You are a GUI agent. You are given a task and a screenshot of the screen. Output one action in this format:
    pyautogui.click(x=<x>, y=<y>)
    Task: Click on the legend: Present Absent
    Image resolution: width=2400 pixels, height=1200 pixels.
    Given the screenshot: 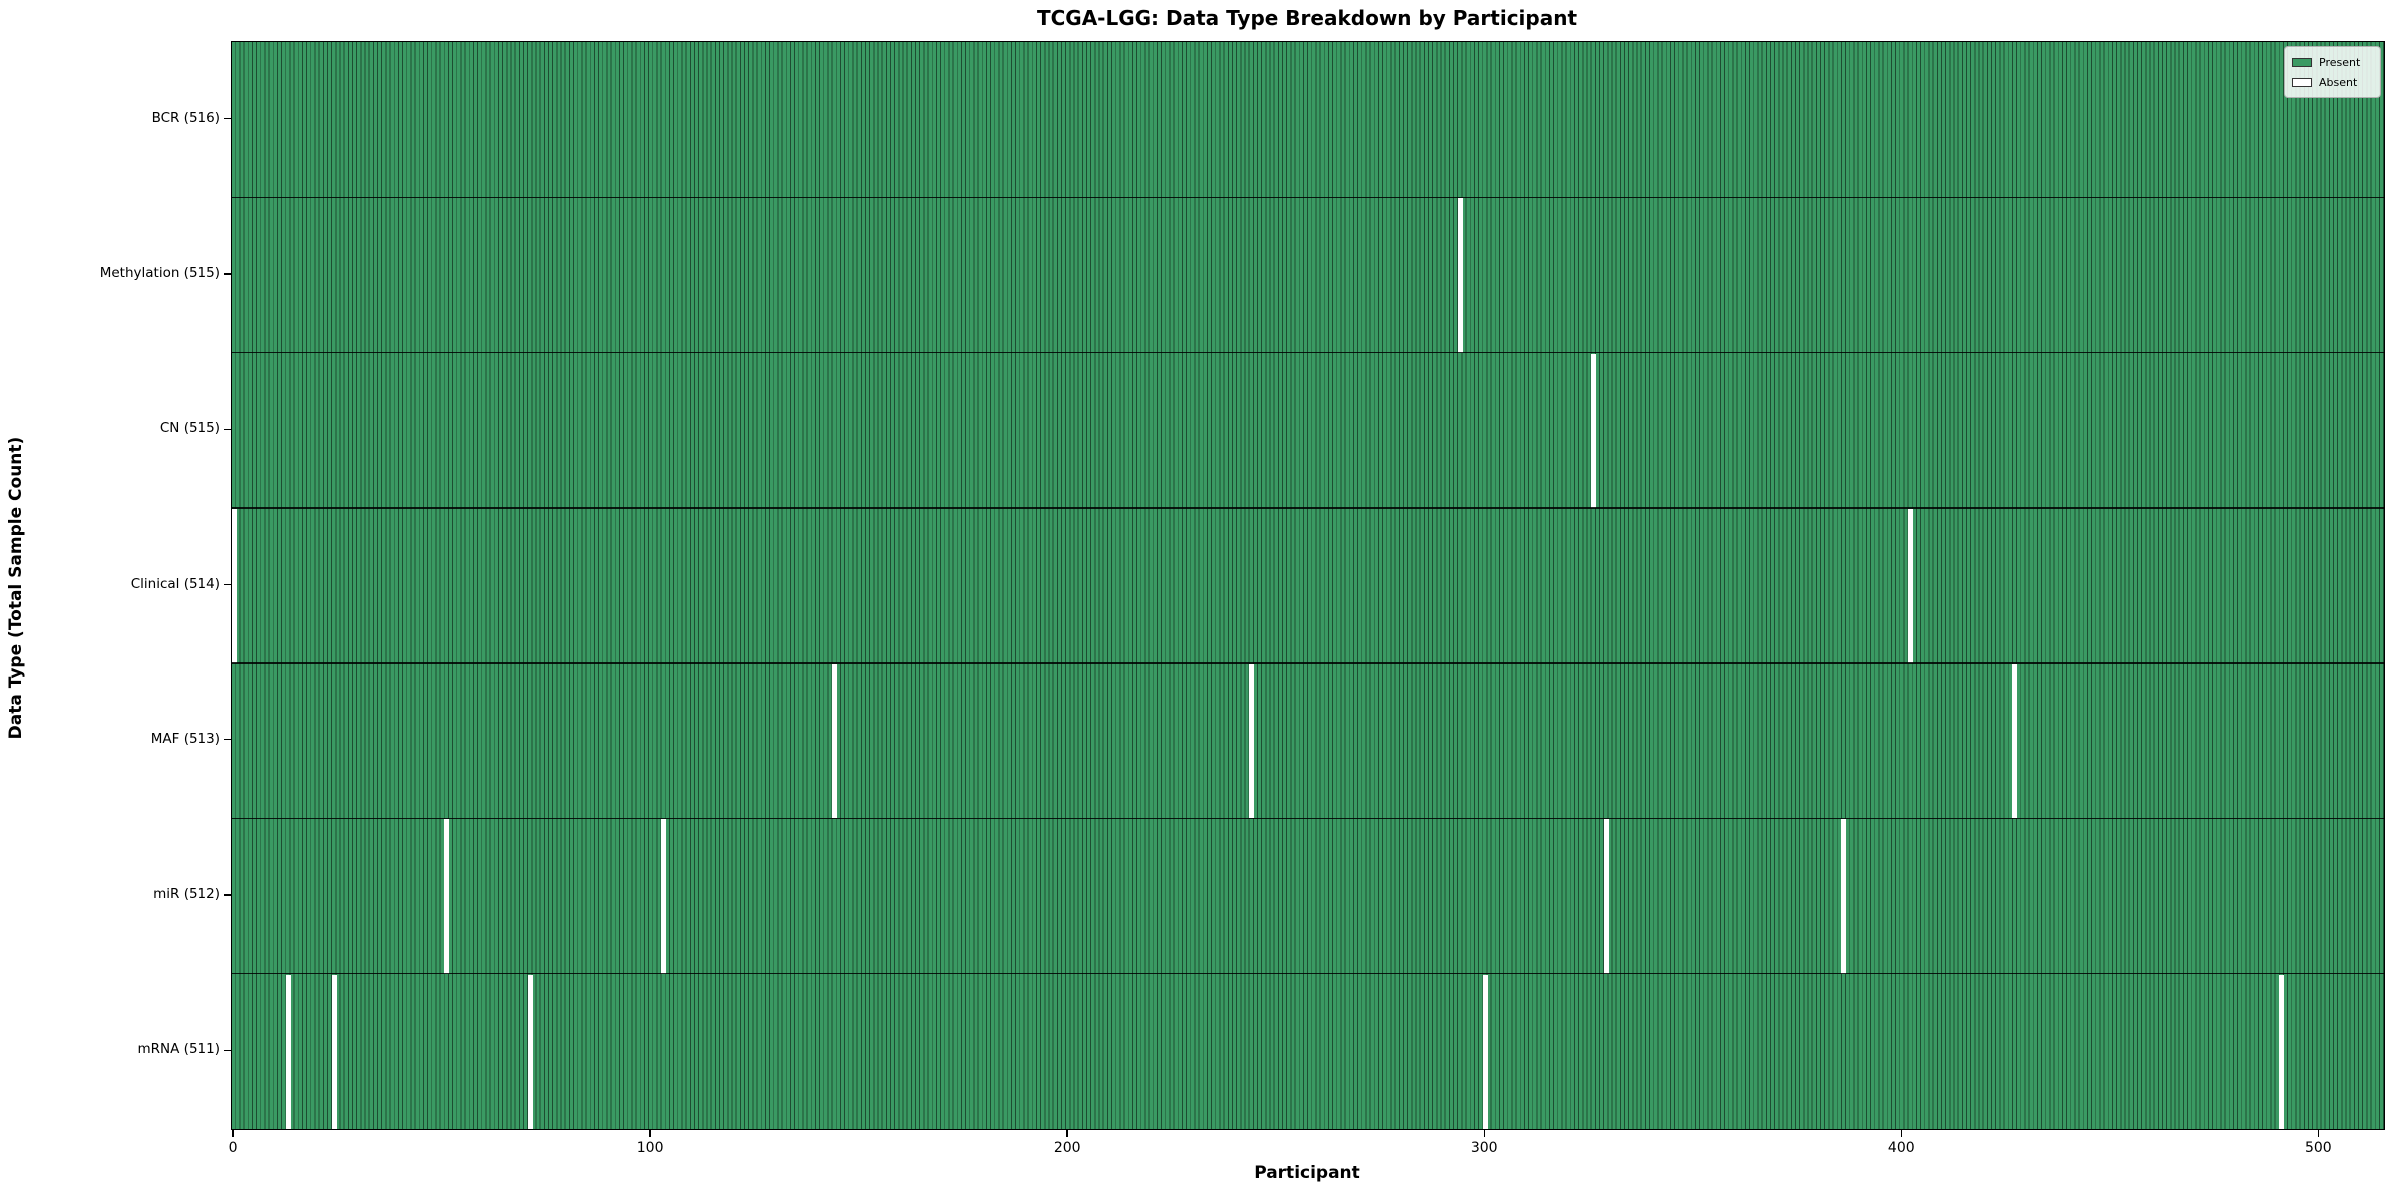 What is the action you would take?
    pyautogui.click(x=2332, y=72)
    